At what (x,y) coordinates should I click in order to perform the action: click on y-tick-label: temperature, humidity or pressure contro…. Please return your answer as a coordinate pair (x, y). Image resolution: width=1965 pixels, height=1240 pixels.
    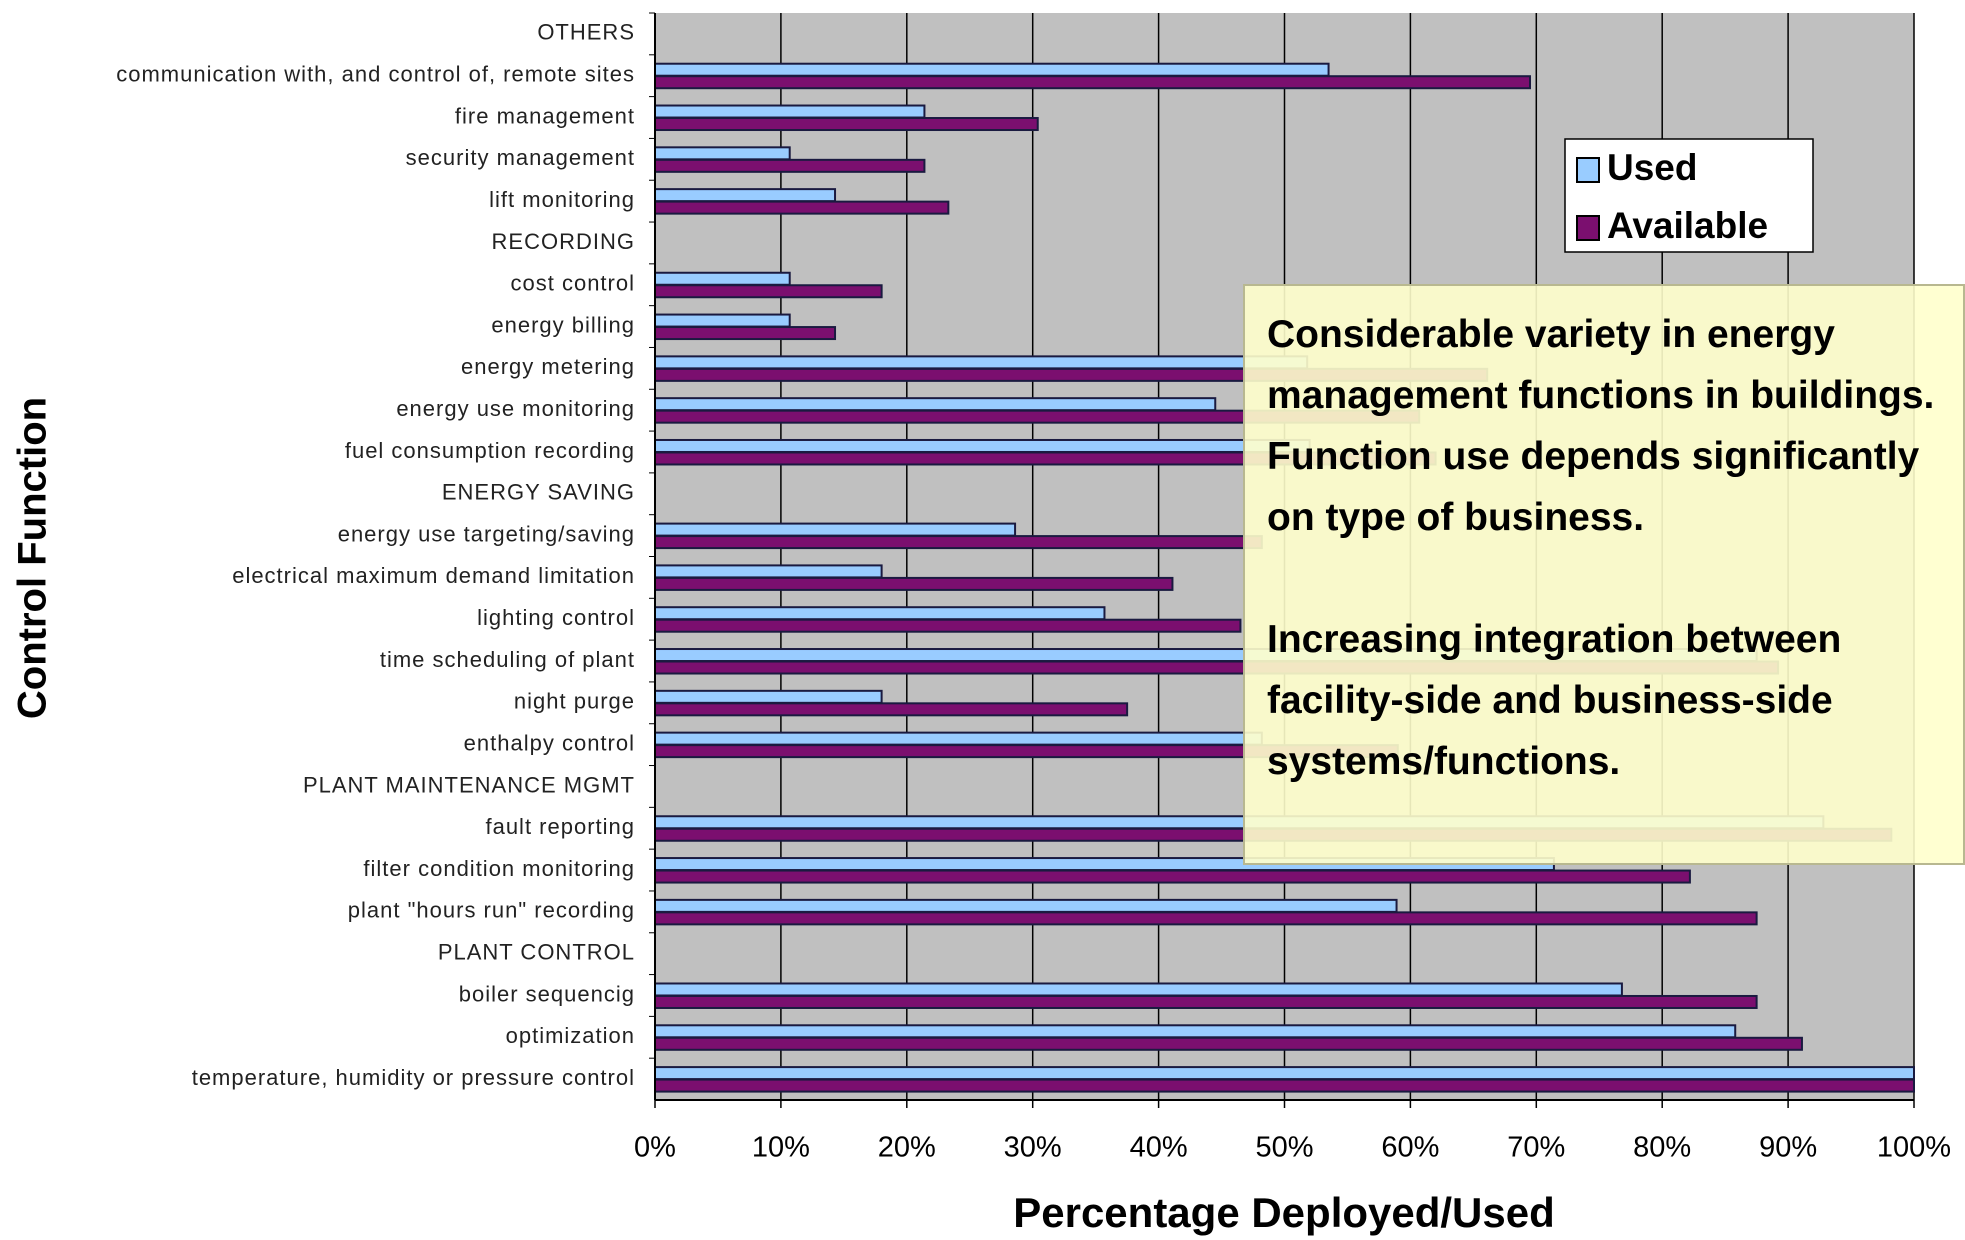
    Looking at the image, I should click on (413, 1077).